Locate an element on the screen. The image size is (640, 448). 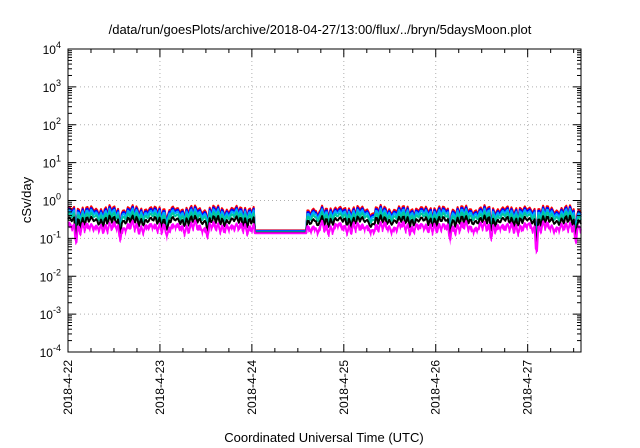
y-tick-label: 10⁻³ is located at coordinates (50, 313).